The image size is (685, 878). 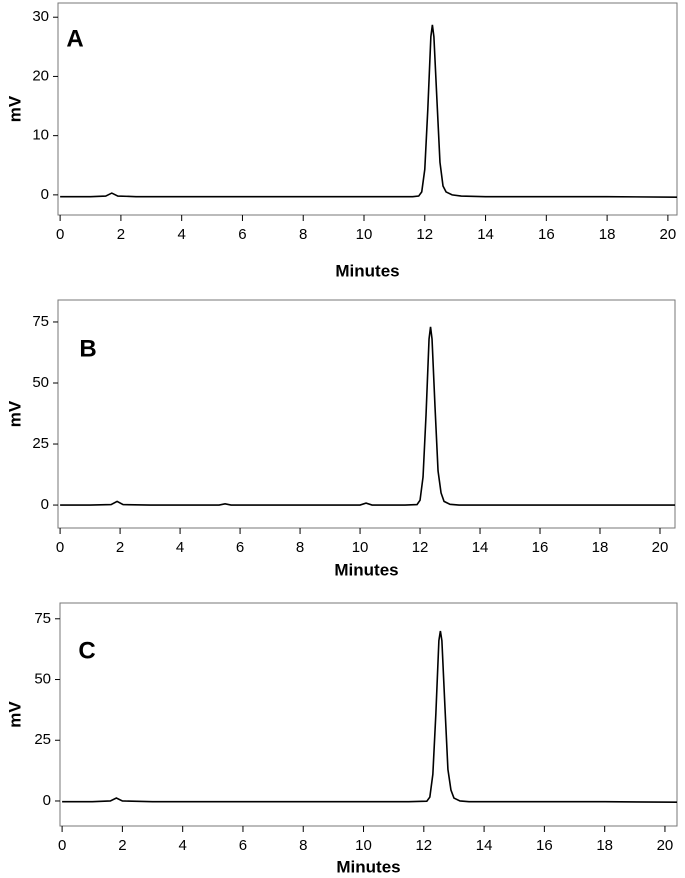 I want to click on panel-label: A, so click(x=74, y=38).